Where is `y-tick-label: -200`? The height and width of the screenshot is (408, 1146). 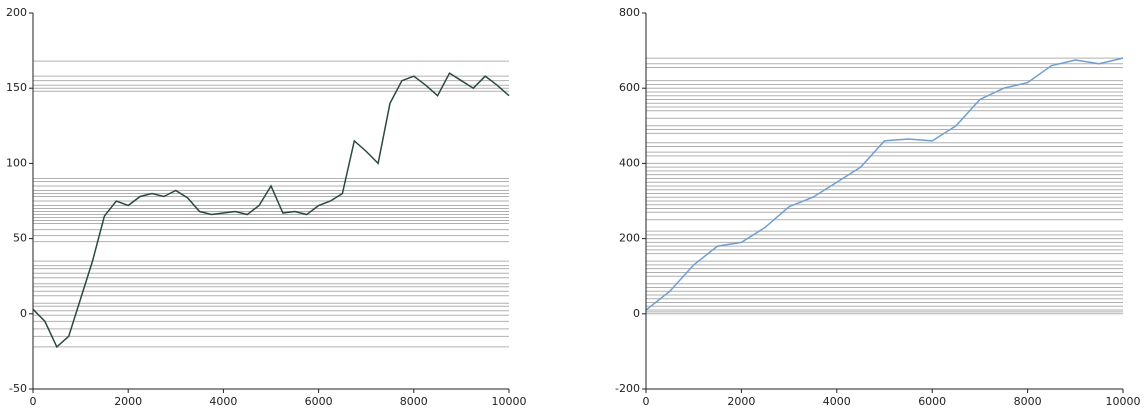
y-tick-label: -200 is located at coordinates (627, 388).